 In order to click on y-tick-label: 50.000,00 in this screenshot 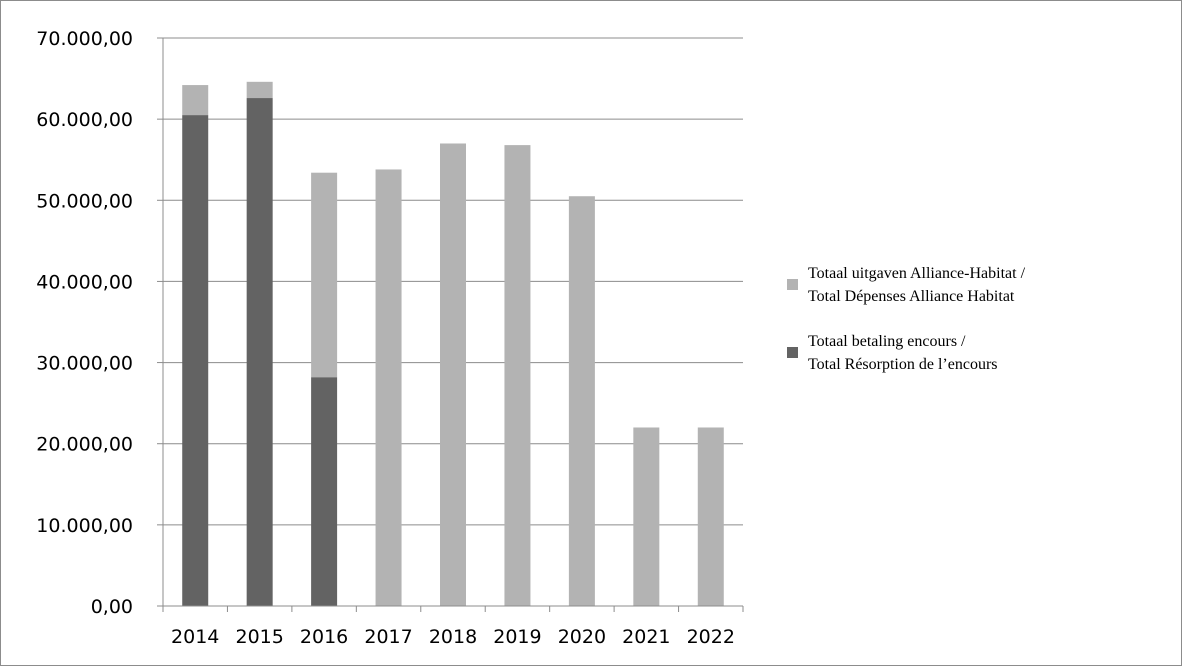, I will do `click(84, 201)`.